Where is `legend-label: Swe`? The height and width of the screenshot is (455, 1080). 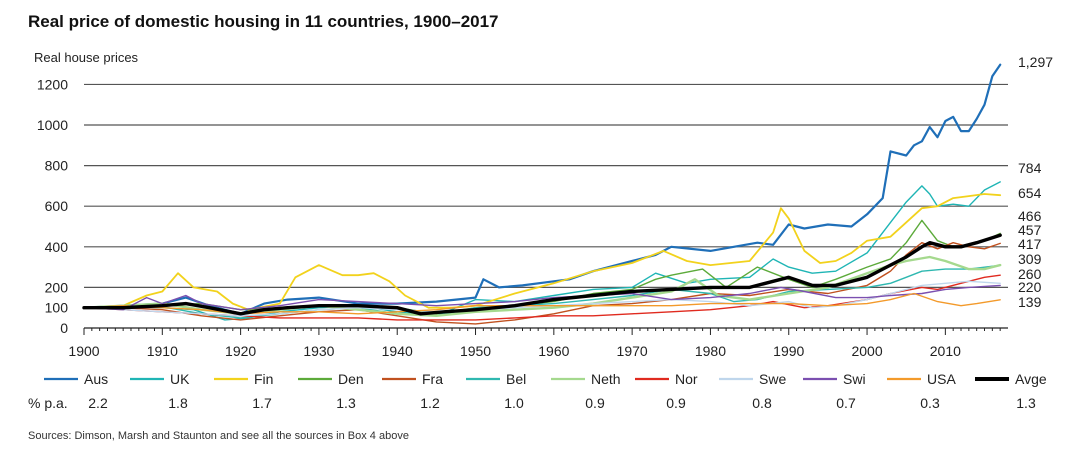
legend-label: Swe is located at coordinates (772, 379).